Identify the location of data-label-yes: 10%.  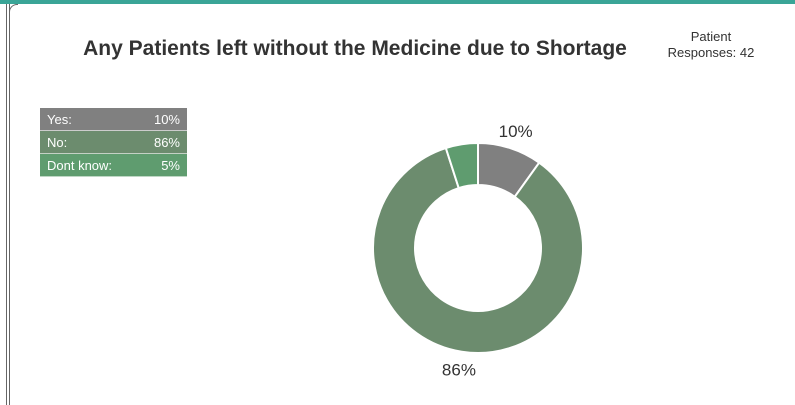
(516, 131).